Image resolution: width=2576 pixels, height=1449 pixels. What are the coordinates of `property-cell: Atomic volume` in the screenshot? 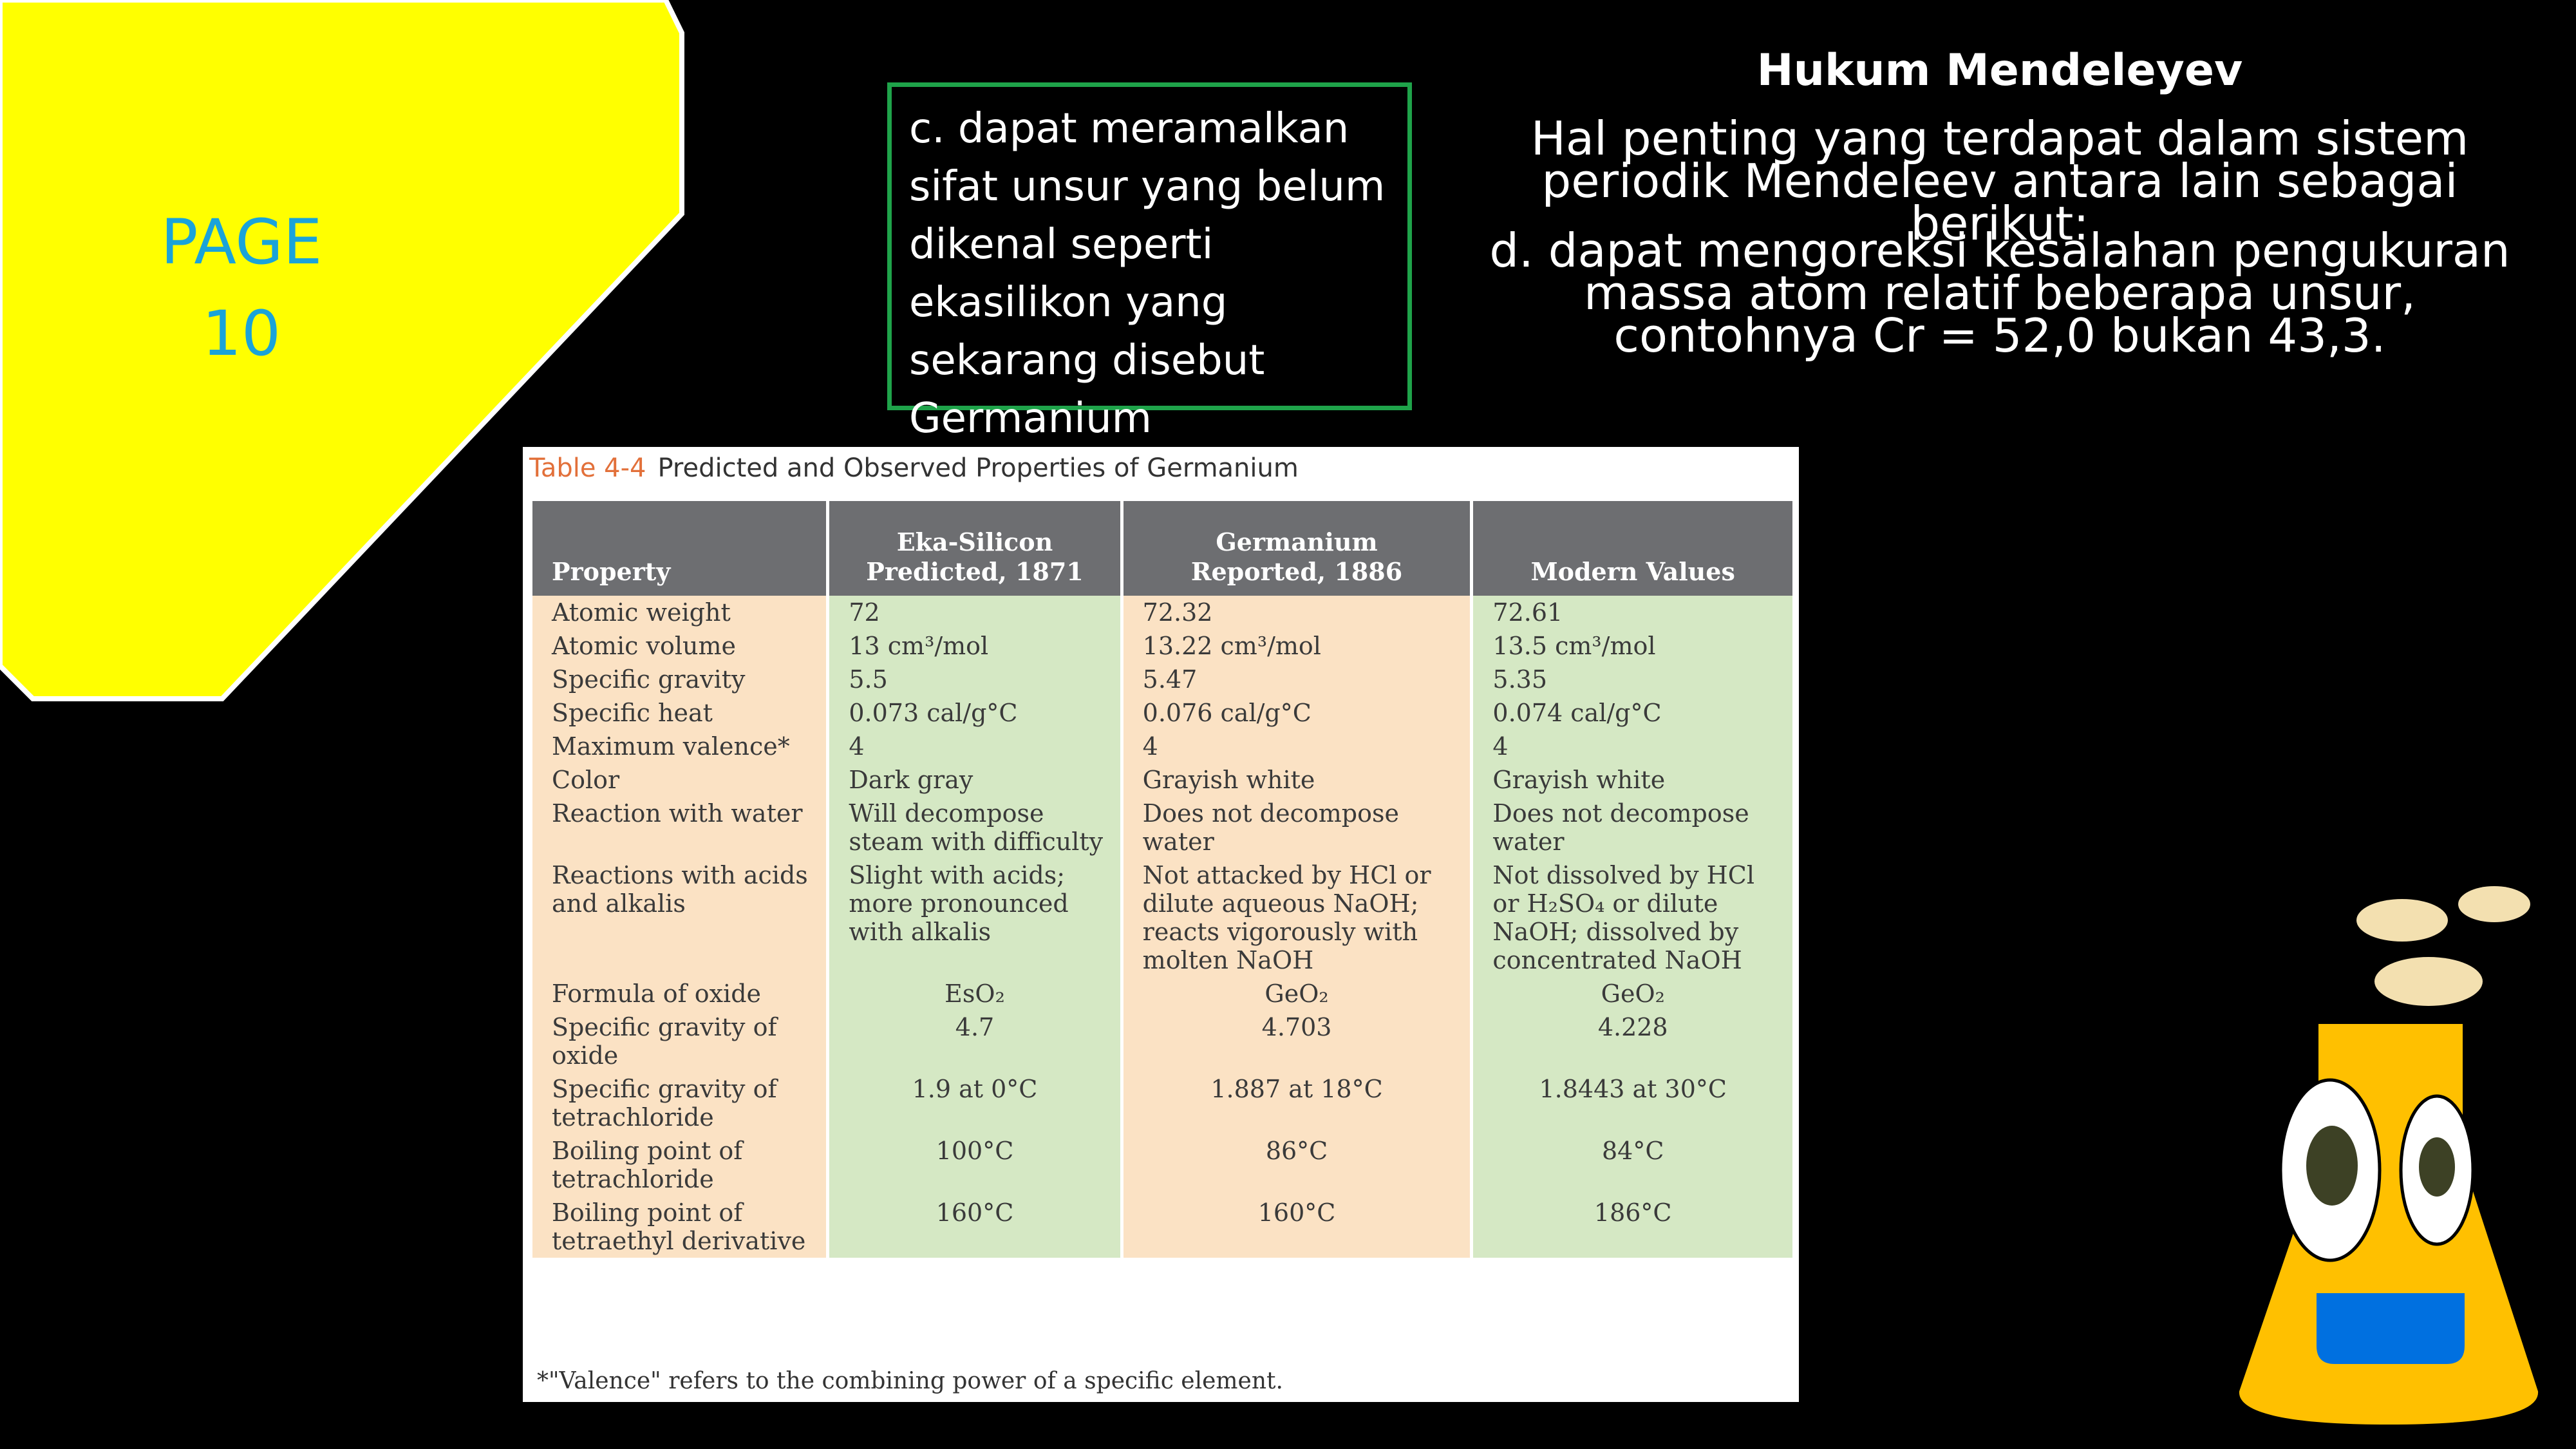 It's located at (679, 646).